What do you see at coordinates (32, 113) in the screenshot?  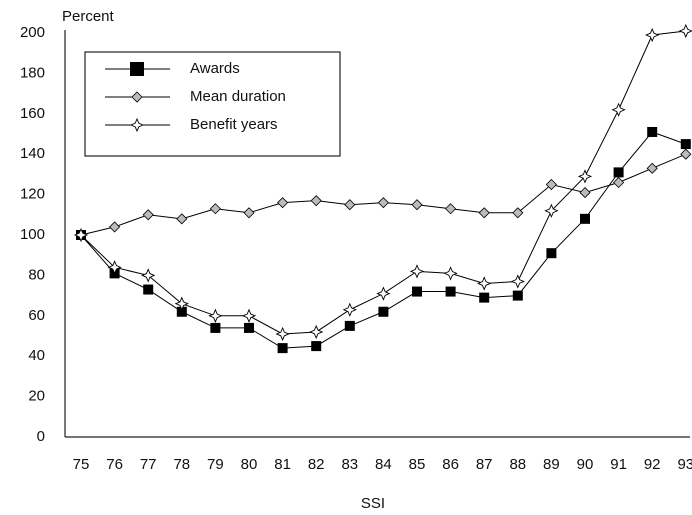 I see `y-tick-label: 160` at bounding box center [32, 113].